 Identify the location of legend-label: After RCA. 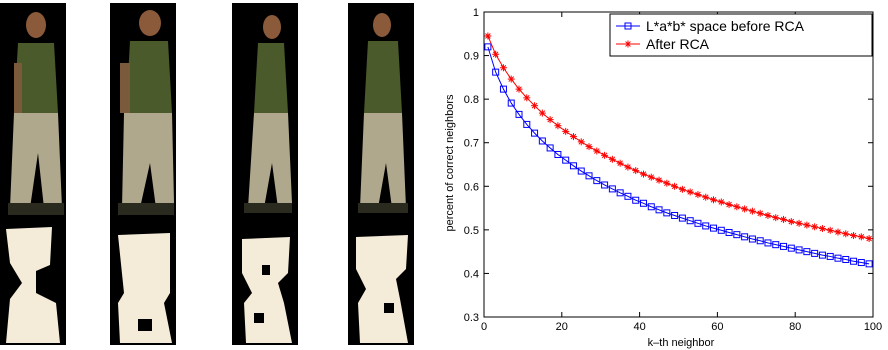
(678, 44).